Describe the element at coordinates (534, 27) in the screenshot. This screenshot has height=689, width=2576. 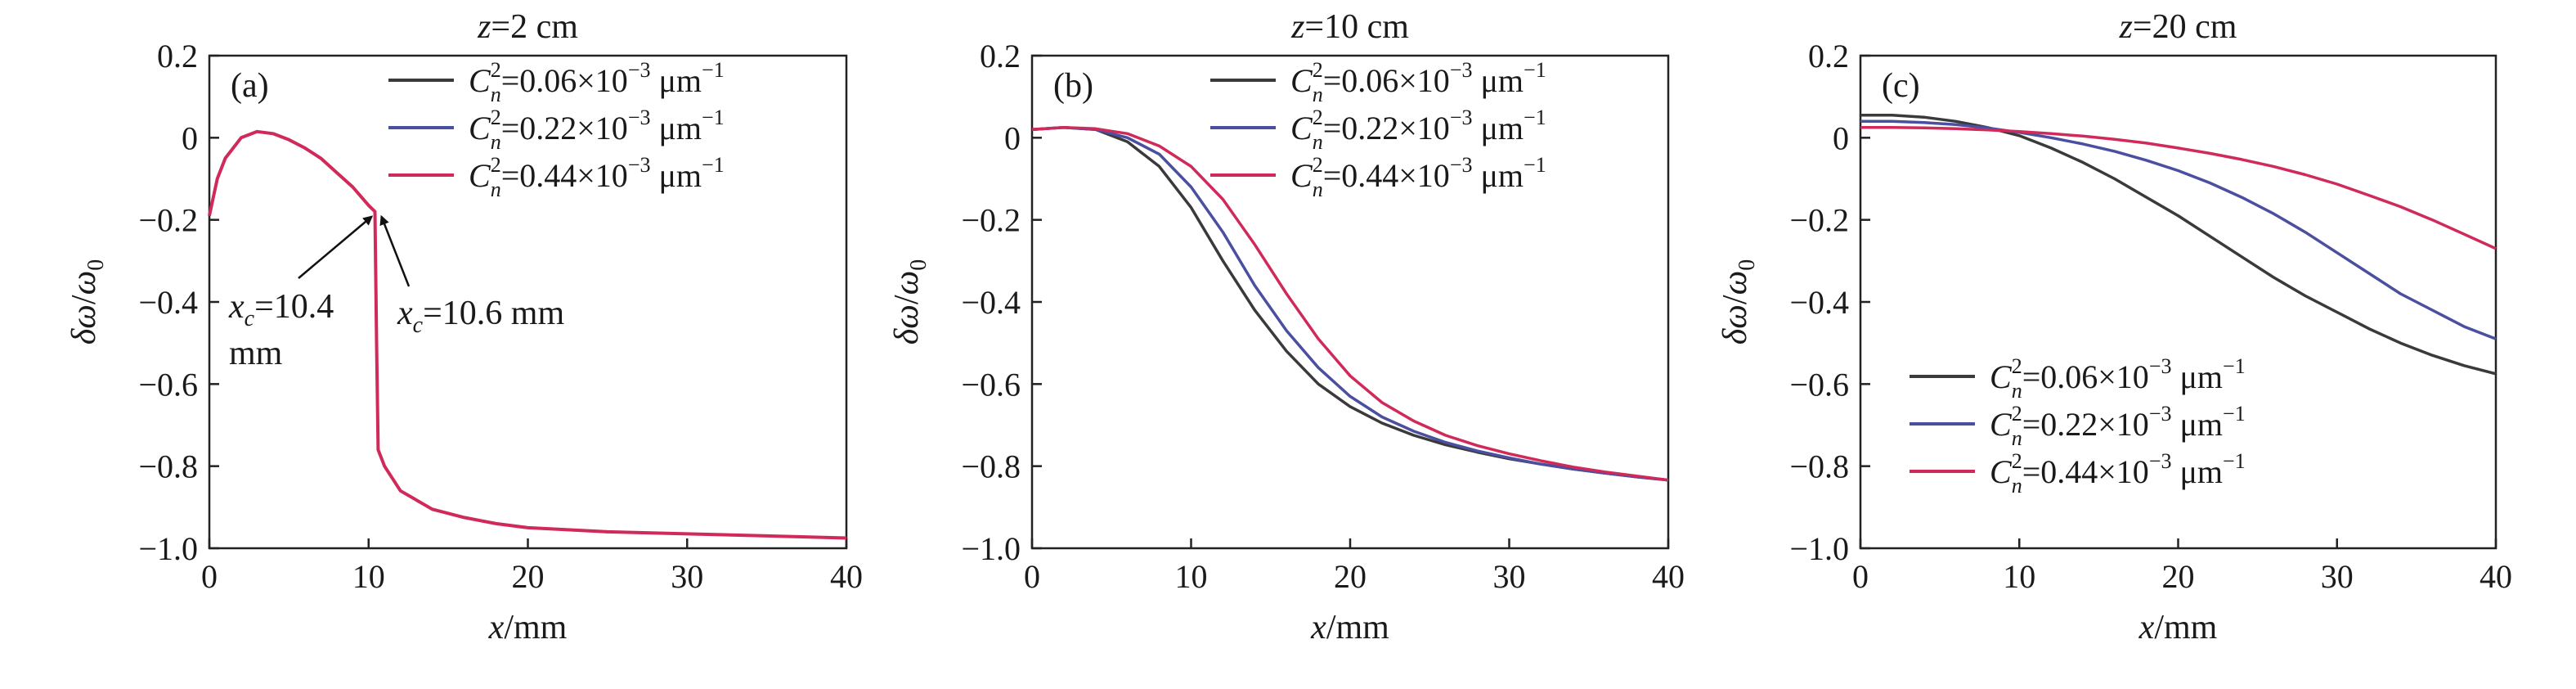
I see `title-value: =2 cm` at that location.